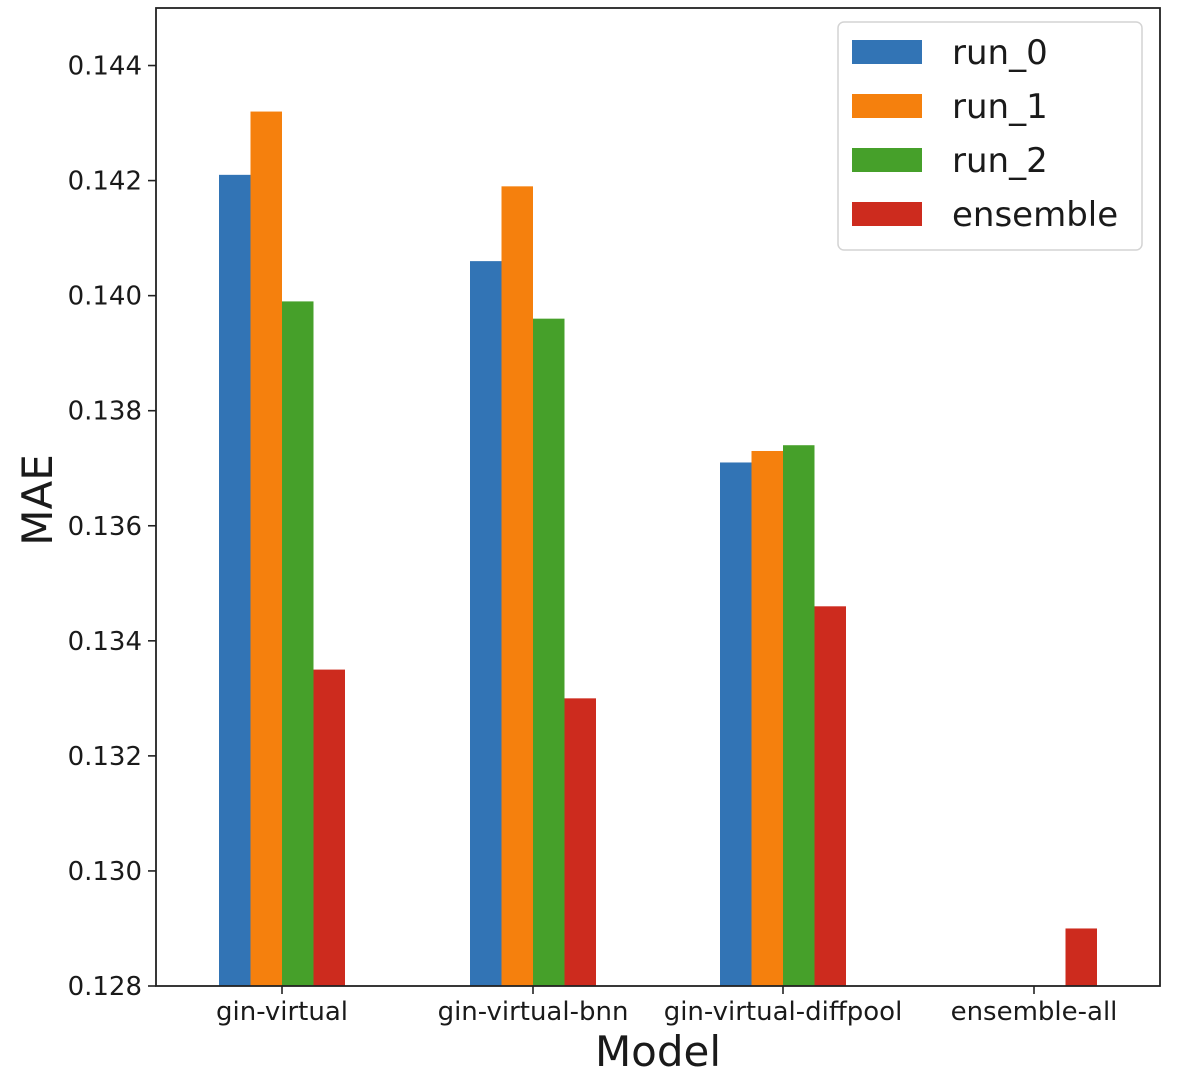  Describe the element at coordinates (736, 724) in the screenshot. I see `bar-run_0-gin-virtual-diffpool` at that location.